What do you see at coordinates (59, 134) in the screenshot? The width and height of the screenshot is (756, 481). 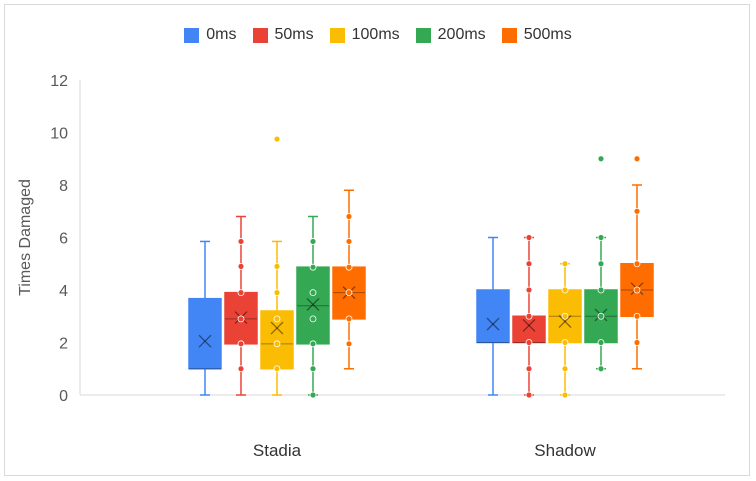 I see `y-tick-label: 10` at bounding box center [59, 134].